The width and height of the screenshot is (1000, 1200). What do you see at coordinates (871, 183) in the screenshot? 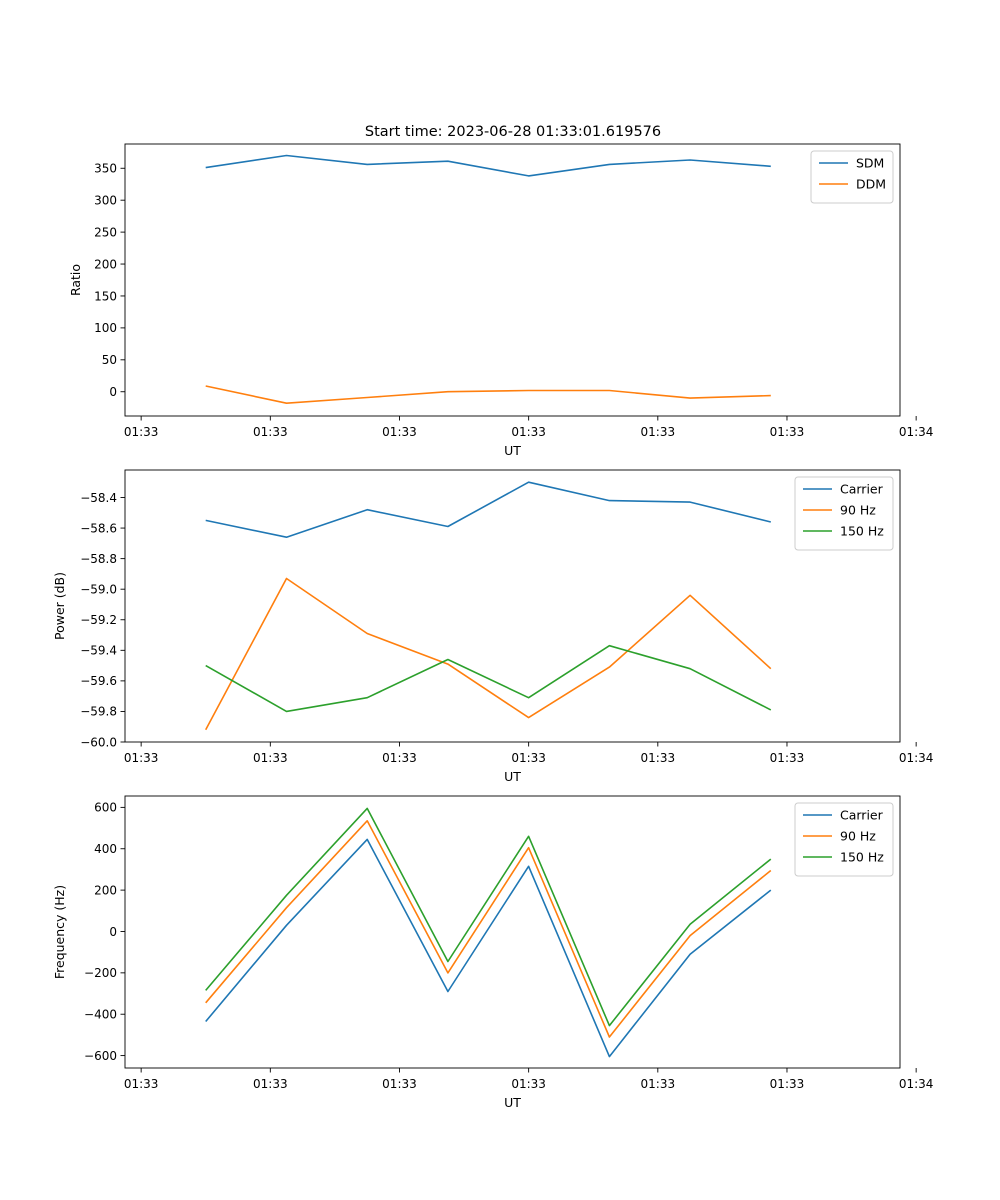
I see `legend-entry: DDM` at bounding box center [871, 183].